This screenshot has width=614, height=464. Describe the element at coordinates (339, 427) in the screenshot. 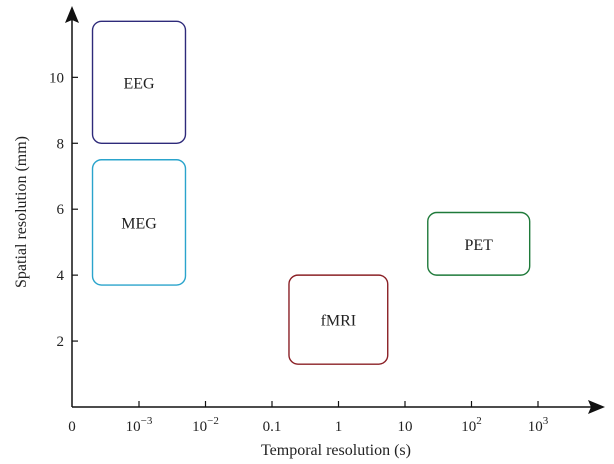

I see `x-tick-label: 1` at that location.